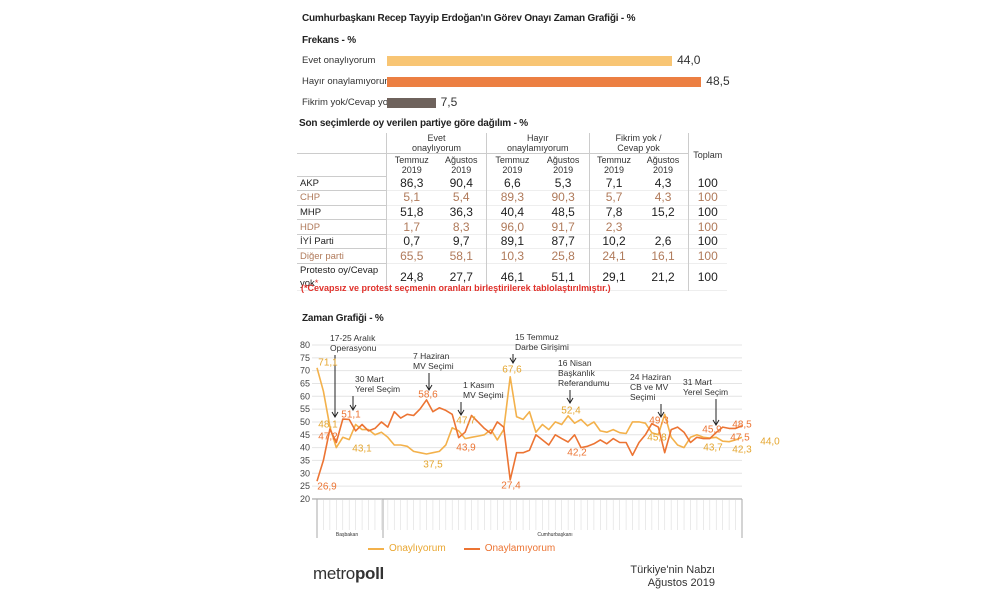 This screenshot has width=1000, height=600. Describe the element at coordinates (657, 438) in the screenshot. I see `data-label: 45,8` at that location.